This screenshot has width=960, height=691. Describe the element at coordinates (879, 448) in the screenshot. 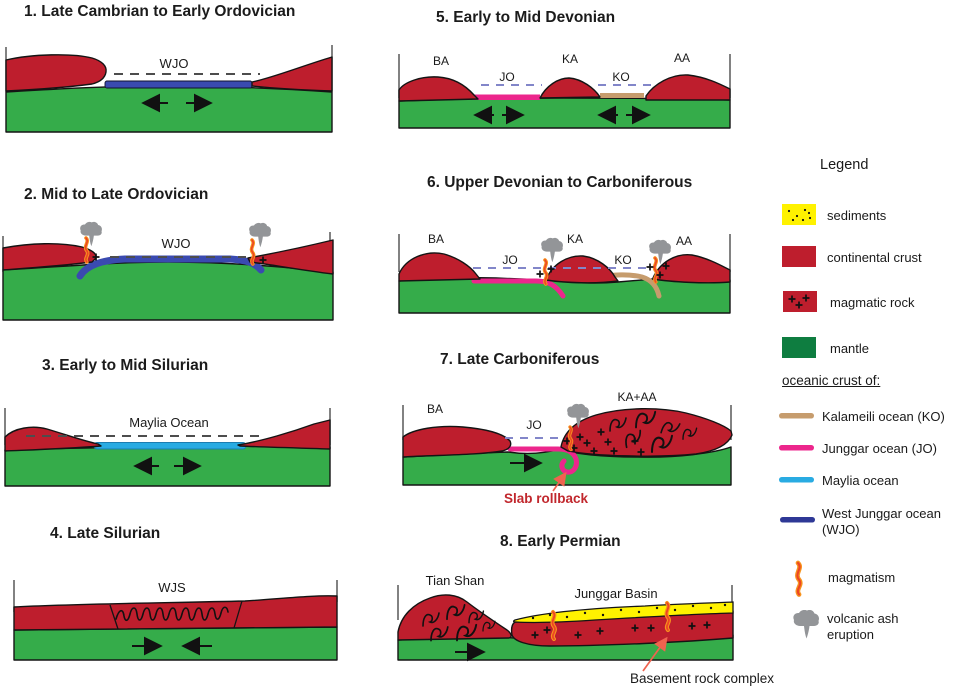

I see `junggar-ocean-label: Junggar ocean (JO)` at that location.